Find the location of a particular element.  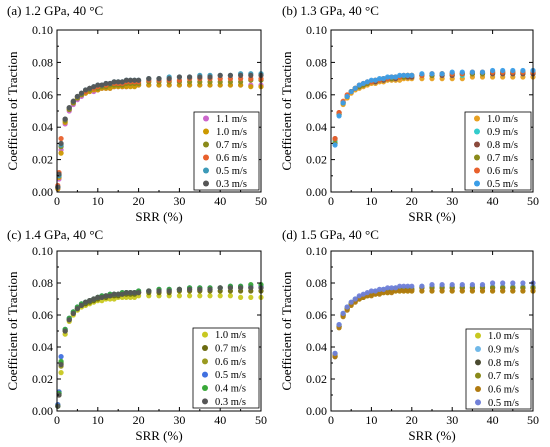

legend-label: 1.1 m/s is located at coordinates (231, 119).